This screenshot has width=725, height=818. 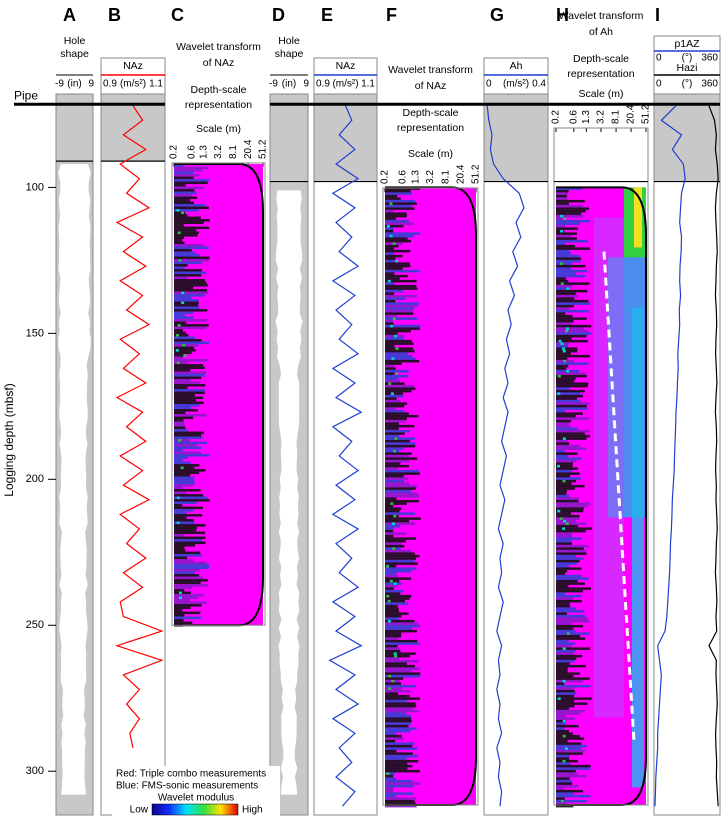 What do you see at coordinates (204, 152) in the screenshot?
I see `scale-tick-label: 1.3` at bounding box center [204, 152].